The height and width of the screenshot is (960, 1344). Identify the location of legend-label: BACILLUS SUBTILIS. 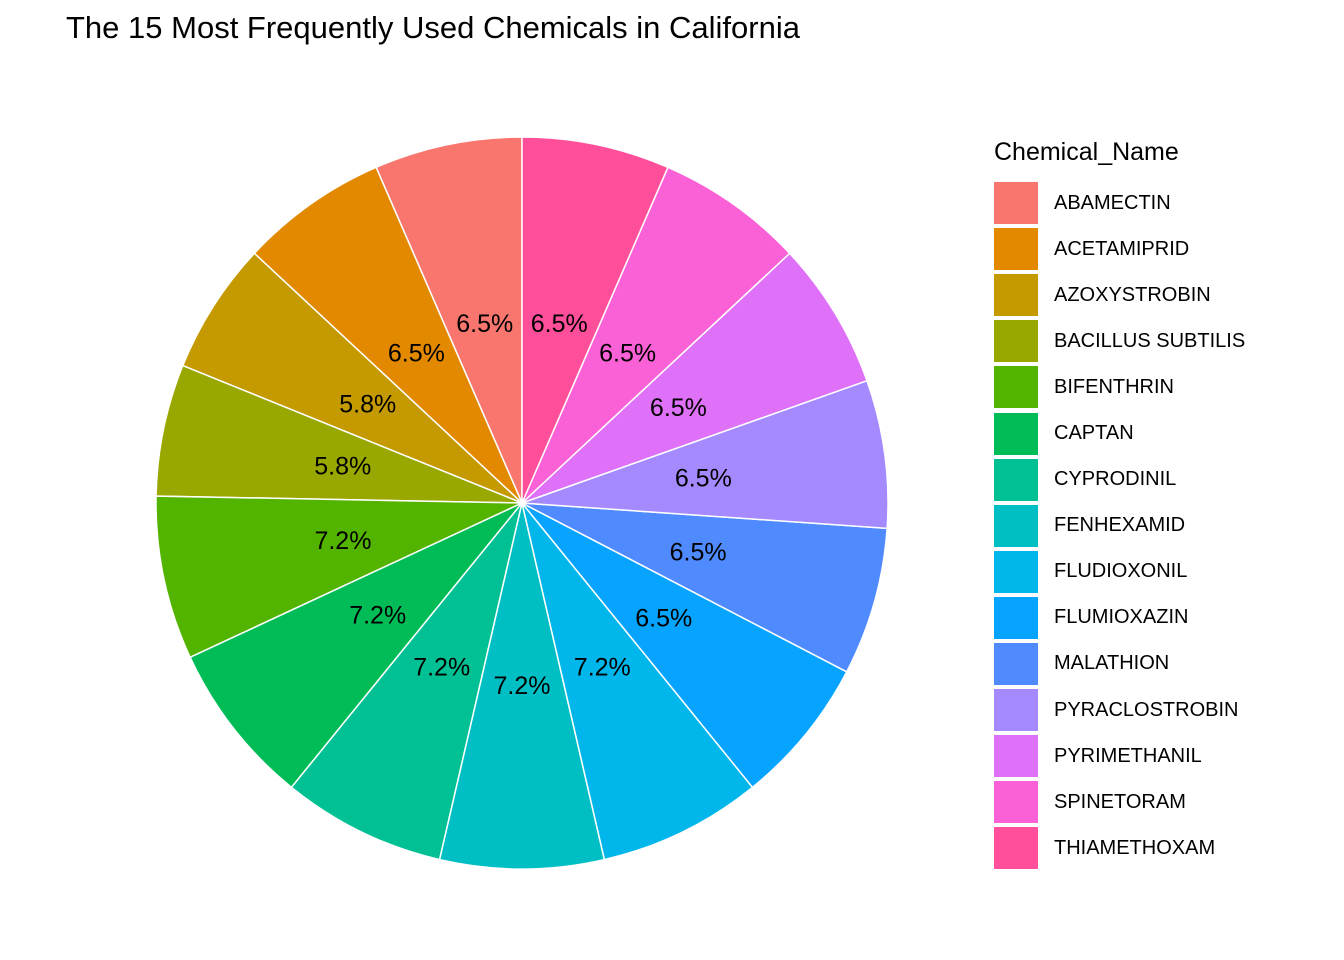
(1150, 340).